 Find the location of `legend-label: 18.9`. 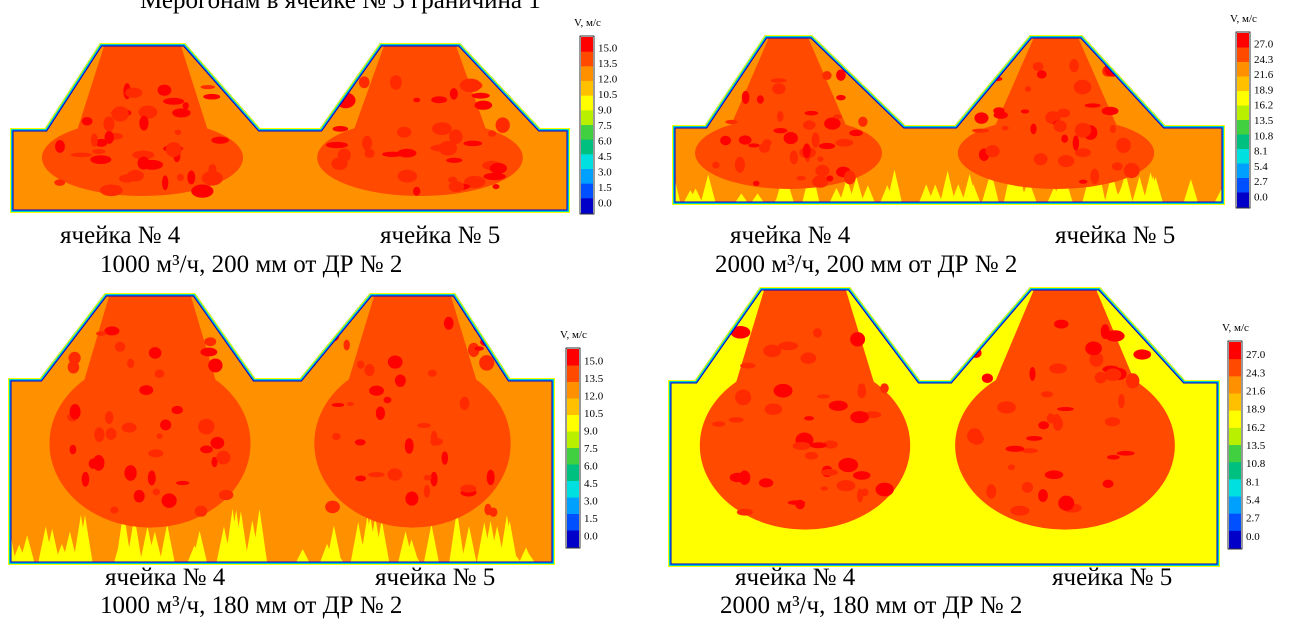

legend-label: 18.9 is located at coordinates (1264, 90).